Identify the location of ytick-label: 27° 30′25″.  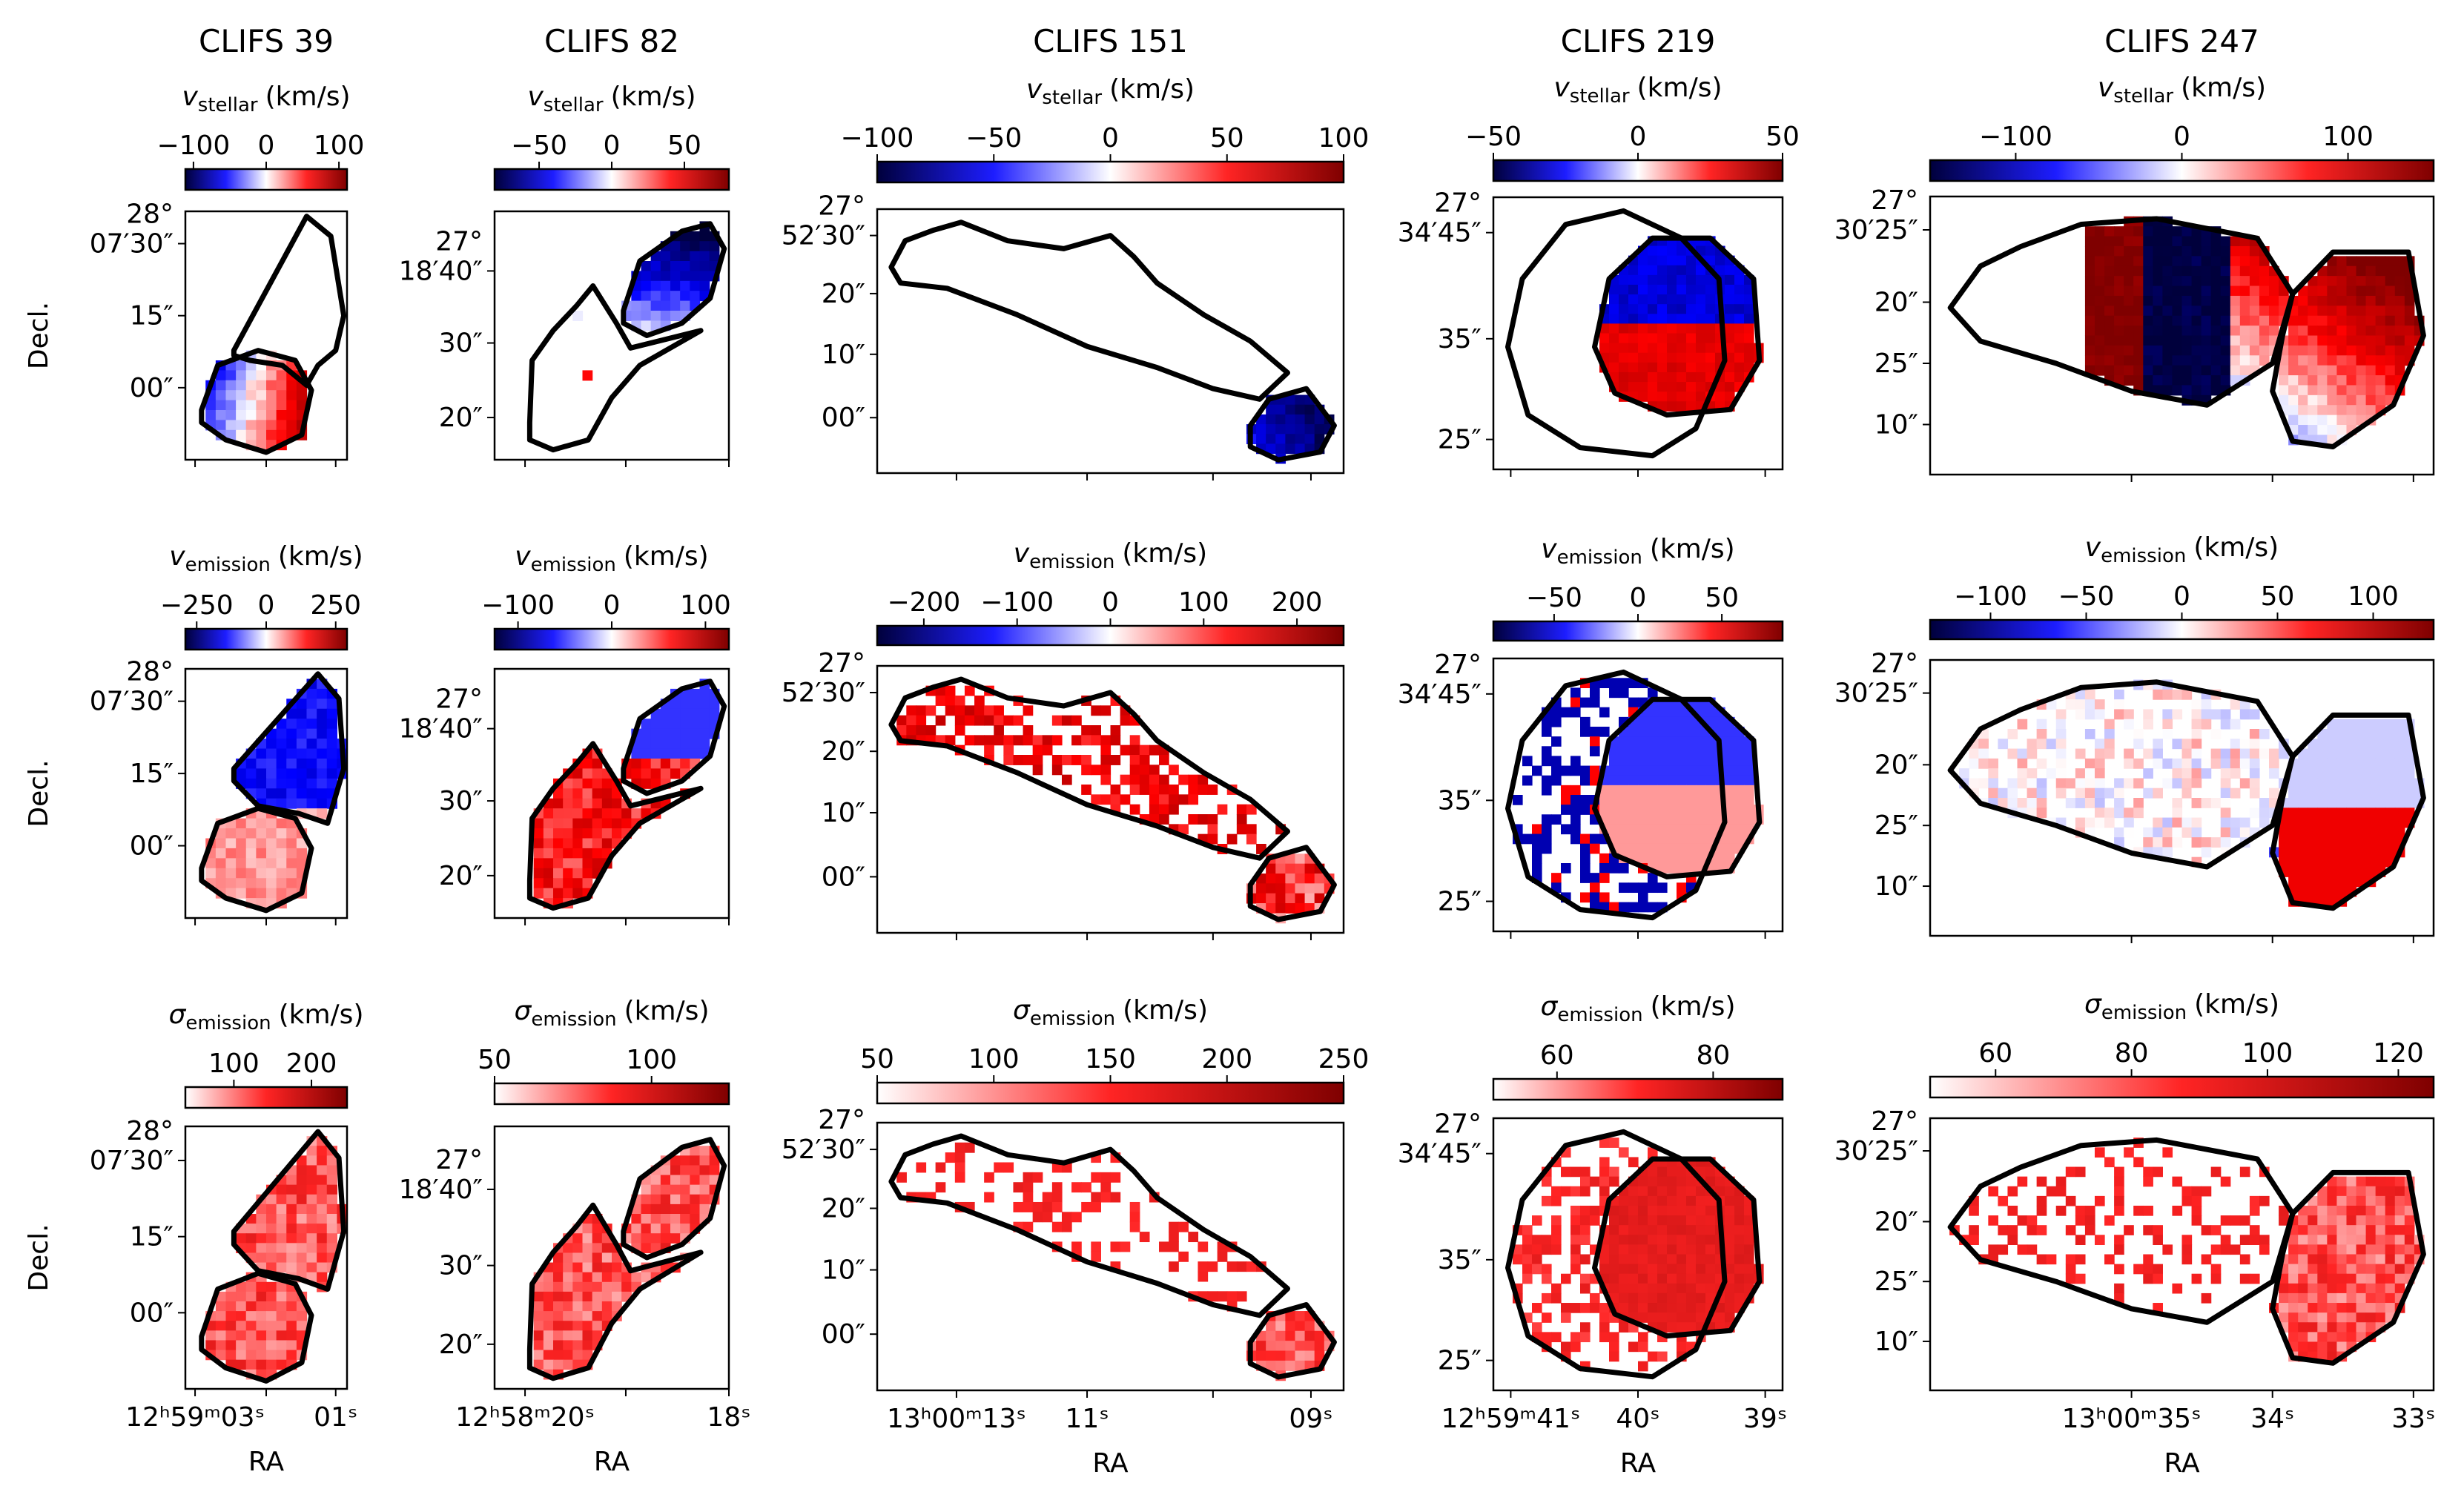
(1876, 1136).